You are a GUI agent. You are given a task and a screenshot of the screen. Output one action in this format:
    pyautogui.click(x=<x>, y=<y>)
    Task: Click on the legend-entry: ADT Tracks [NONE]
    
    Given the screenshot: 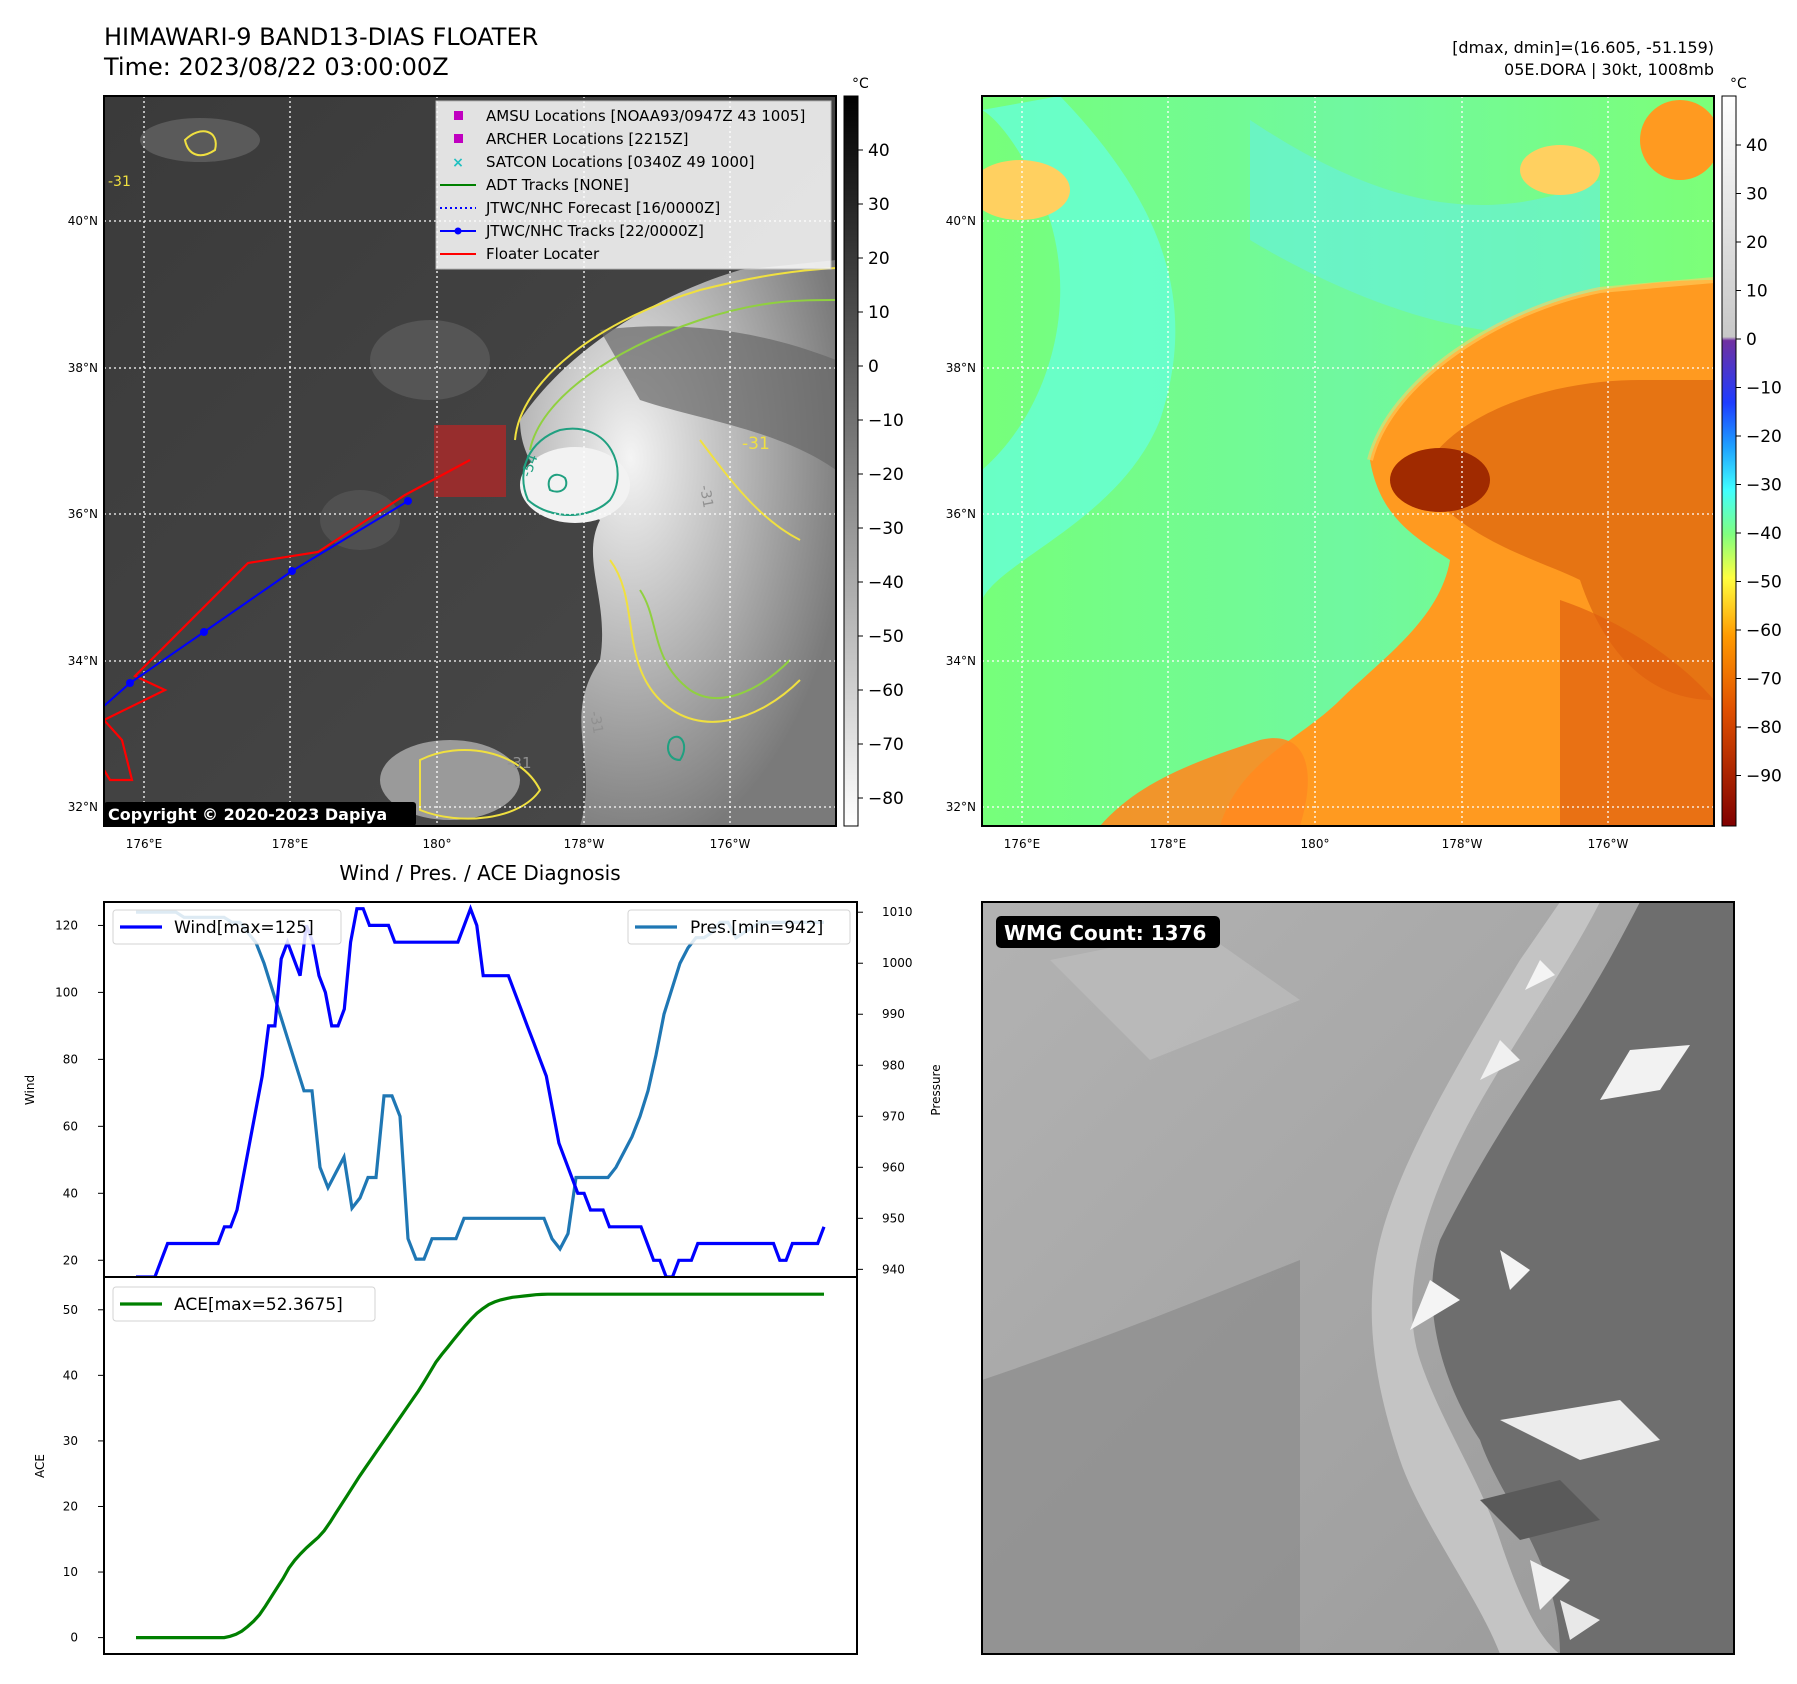 What is the action you would take?
    pyautogui.click(x=534, y=185)
    